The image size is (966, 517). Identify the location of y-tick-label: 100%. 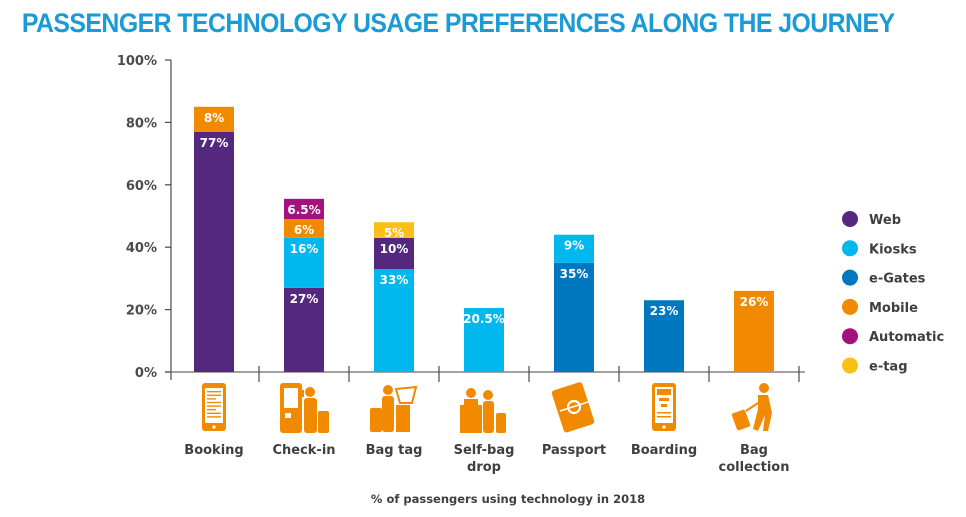
(137, 61).